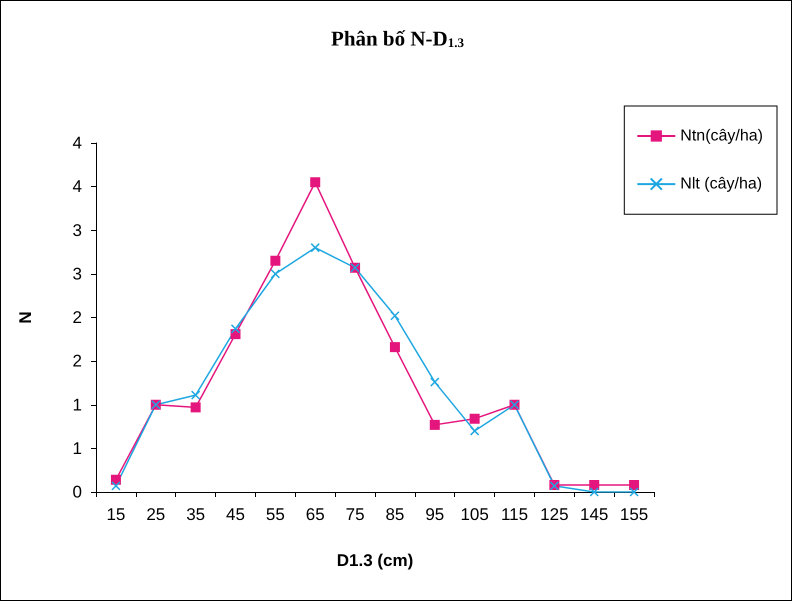  I want to click on x-tick-label: 85, so click(394, 514).